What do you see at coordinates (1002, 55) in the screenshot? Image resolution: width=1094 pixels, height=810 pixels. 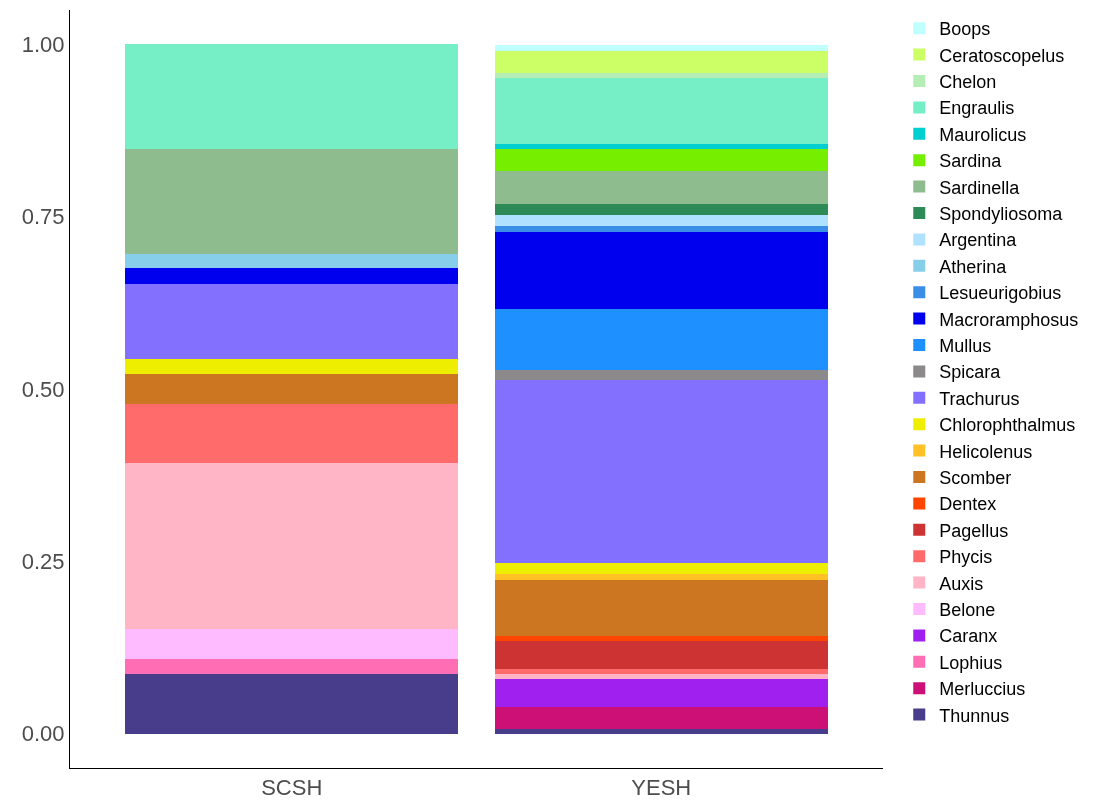 I see `legend-label: Ceratoscopelus` at bounding box center [1002, 55].